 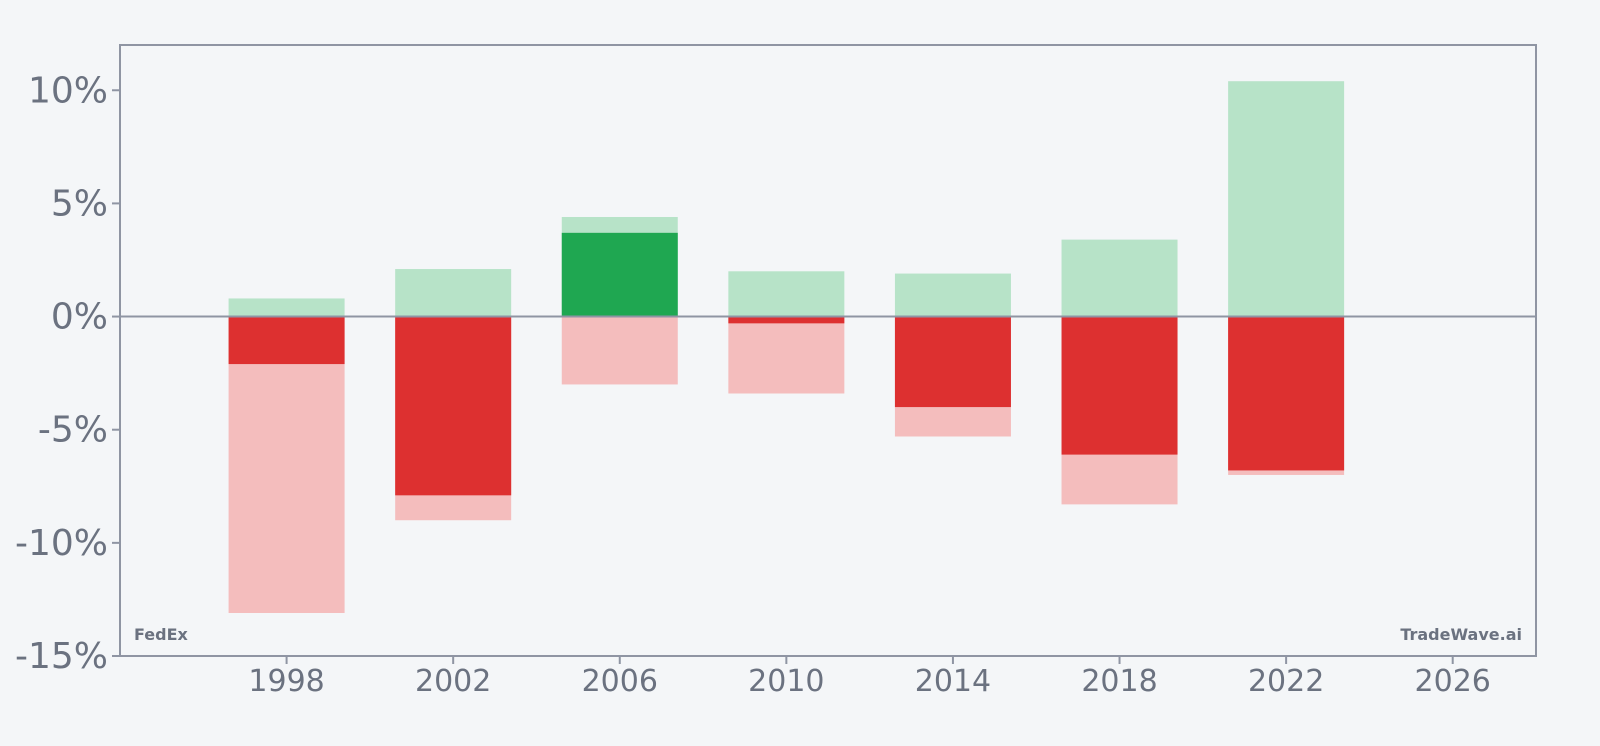 What do you see at coordinates (619, 350) in the screenshot?
I see `range-low-bar-2006` at bounding box center [619, 350].